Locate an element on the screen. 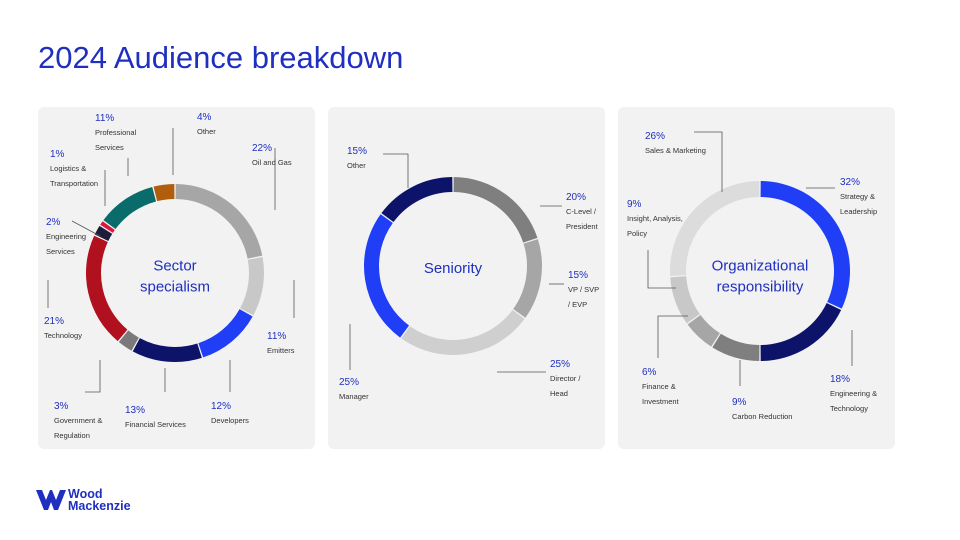  category-label-professional-services: Services is located at coordinates (109, 147).